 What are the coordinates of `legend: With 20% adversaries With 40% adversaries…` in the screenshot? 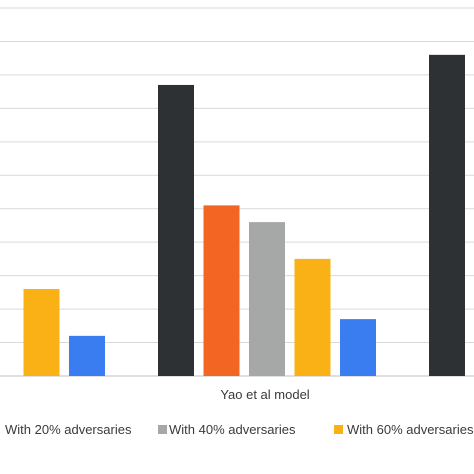 It's located at (239, 429).